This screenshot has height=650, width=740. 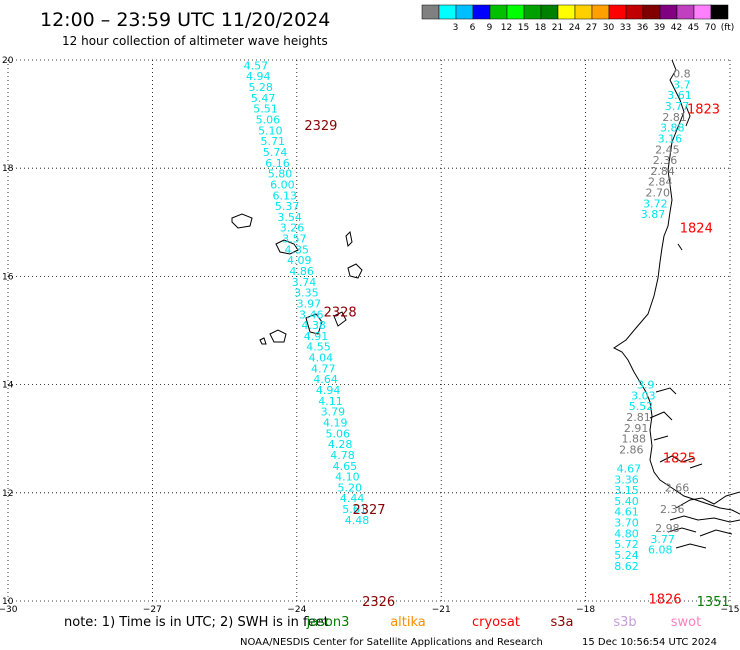 I want to click on swh-value-label: 1.88, so click(x=633, y=439).